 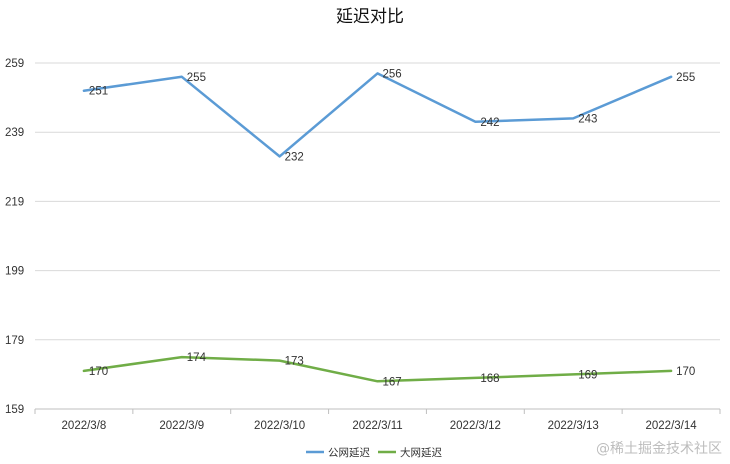 What do you see at coordinates (489, 123) in the screenshot?
I see `data-label: 242` at bounding box center [489, 123].